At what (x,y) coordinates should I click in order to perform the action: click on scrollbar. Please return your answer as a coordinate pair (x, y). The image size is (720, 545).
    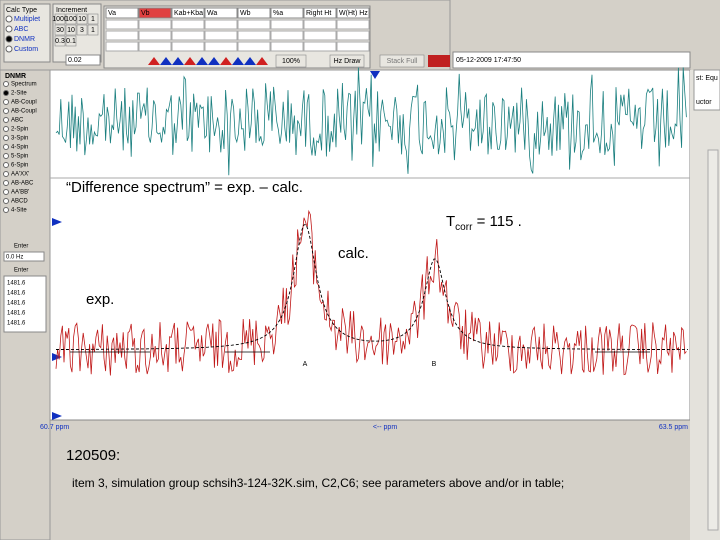
    Looking at the image, I should click on (713, 340).